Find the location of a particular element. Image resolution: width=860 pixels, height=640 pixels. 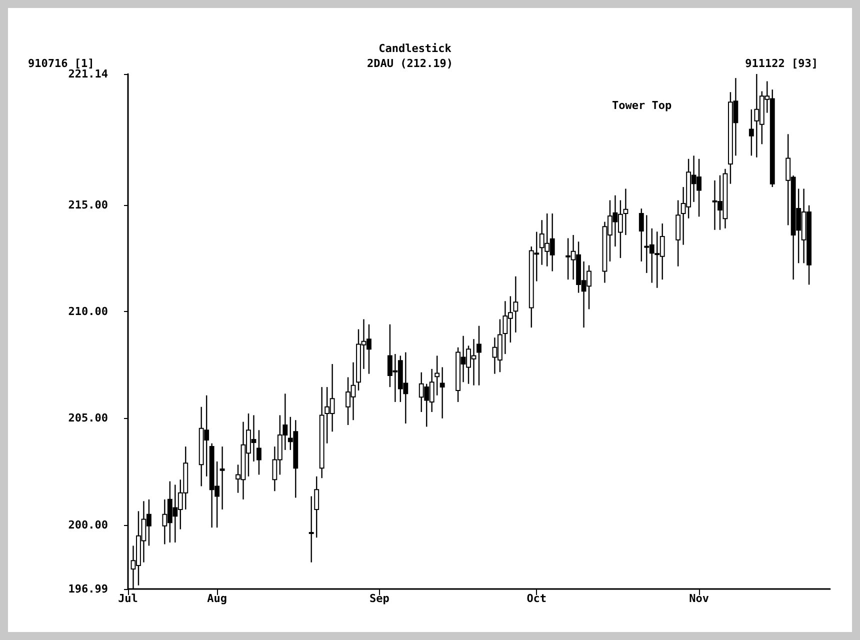

text: 911122 [93] is located at coordinates (781, 63).